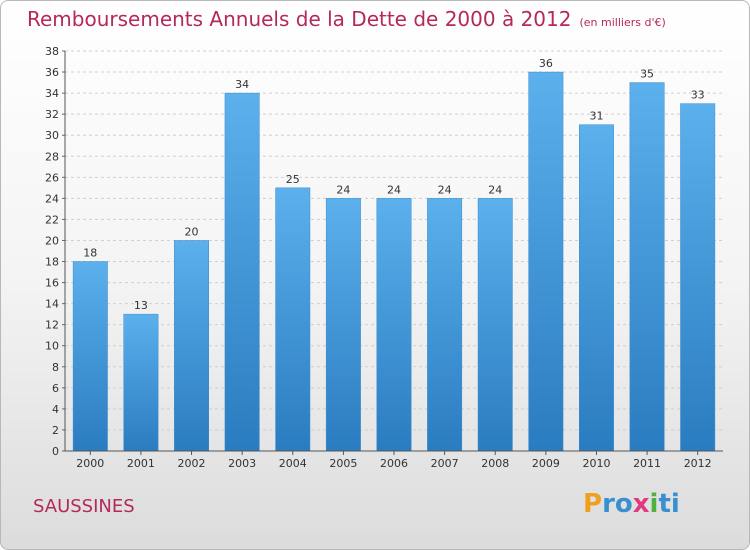 The image size is (750, 550). What do you see at coordinates (546, 463) in the screenshot?
I see `x-tick-label-2009: 2009` at bounding box center [546, 463].